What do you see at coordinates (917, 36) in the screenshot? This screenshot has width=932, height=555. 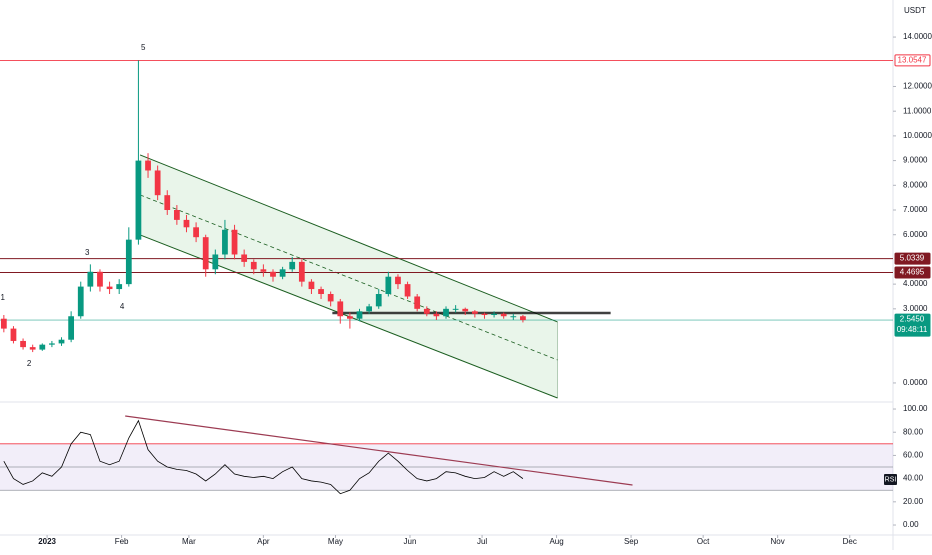 I see `y-tick-label: 14.0000` at bounding box center [917, 36].